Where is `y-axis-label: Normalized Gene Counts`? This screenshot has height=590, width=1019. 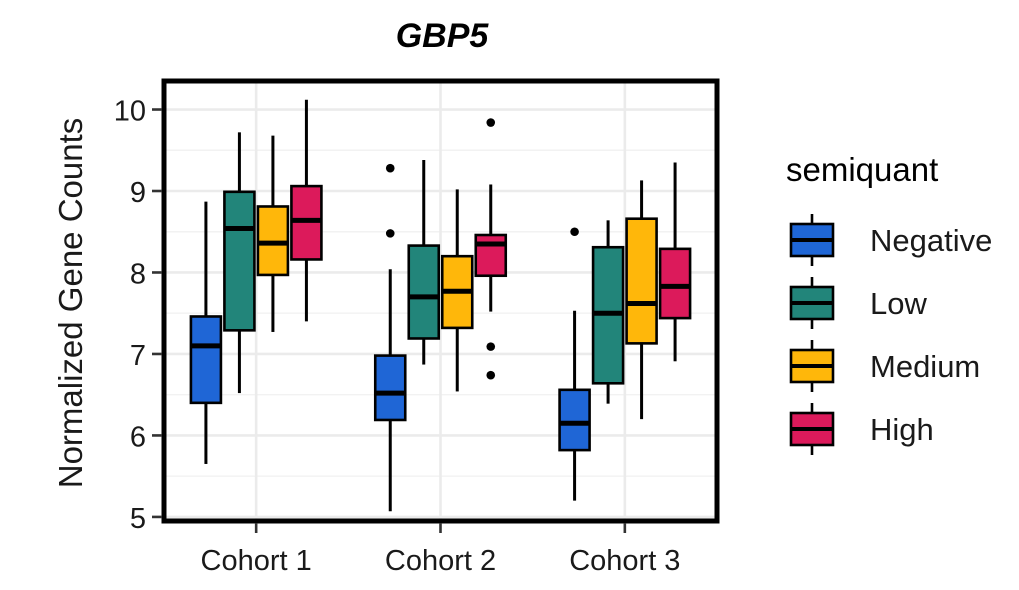
y-axis-label: Normalized Gene Counts is located at coordinates (70, 303).